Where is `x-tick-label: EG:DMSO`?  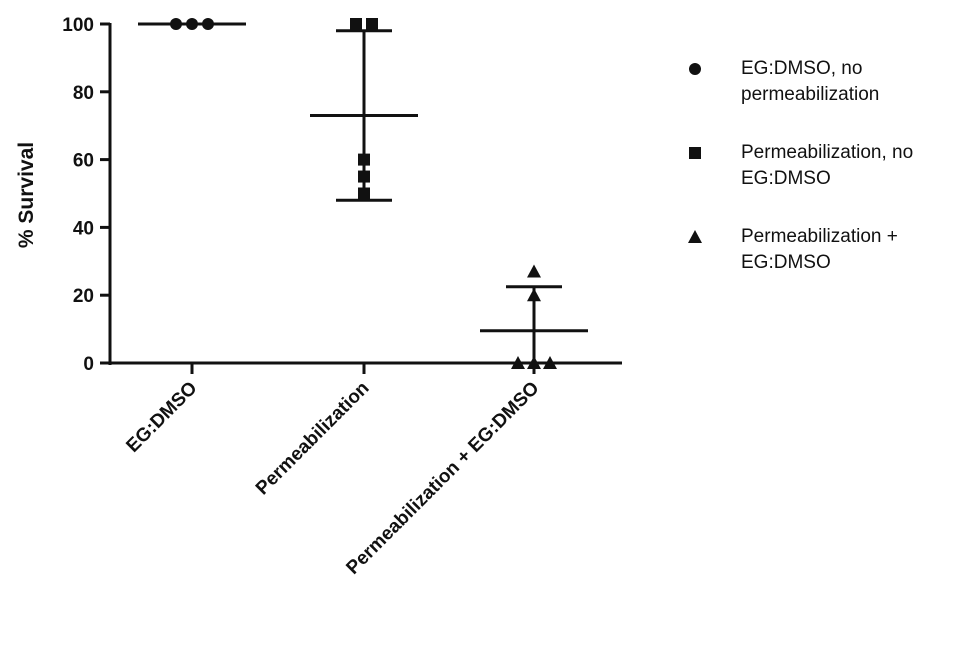
x-tick-label: EG:DMSO is located at coordinates (161, 417).